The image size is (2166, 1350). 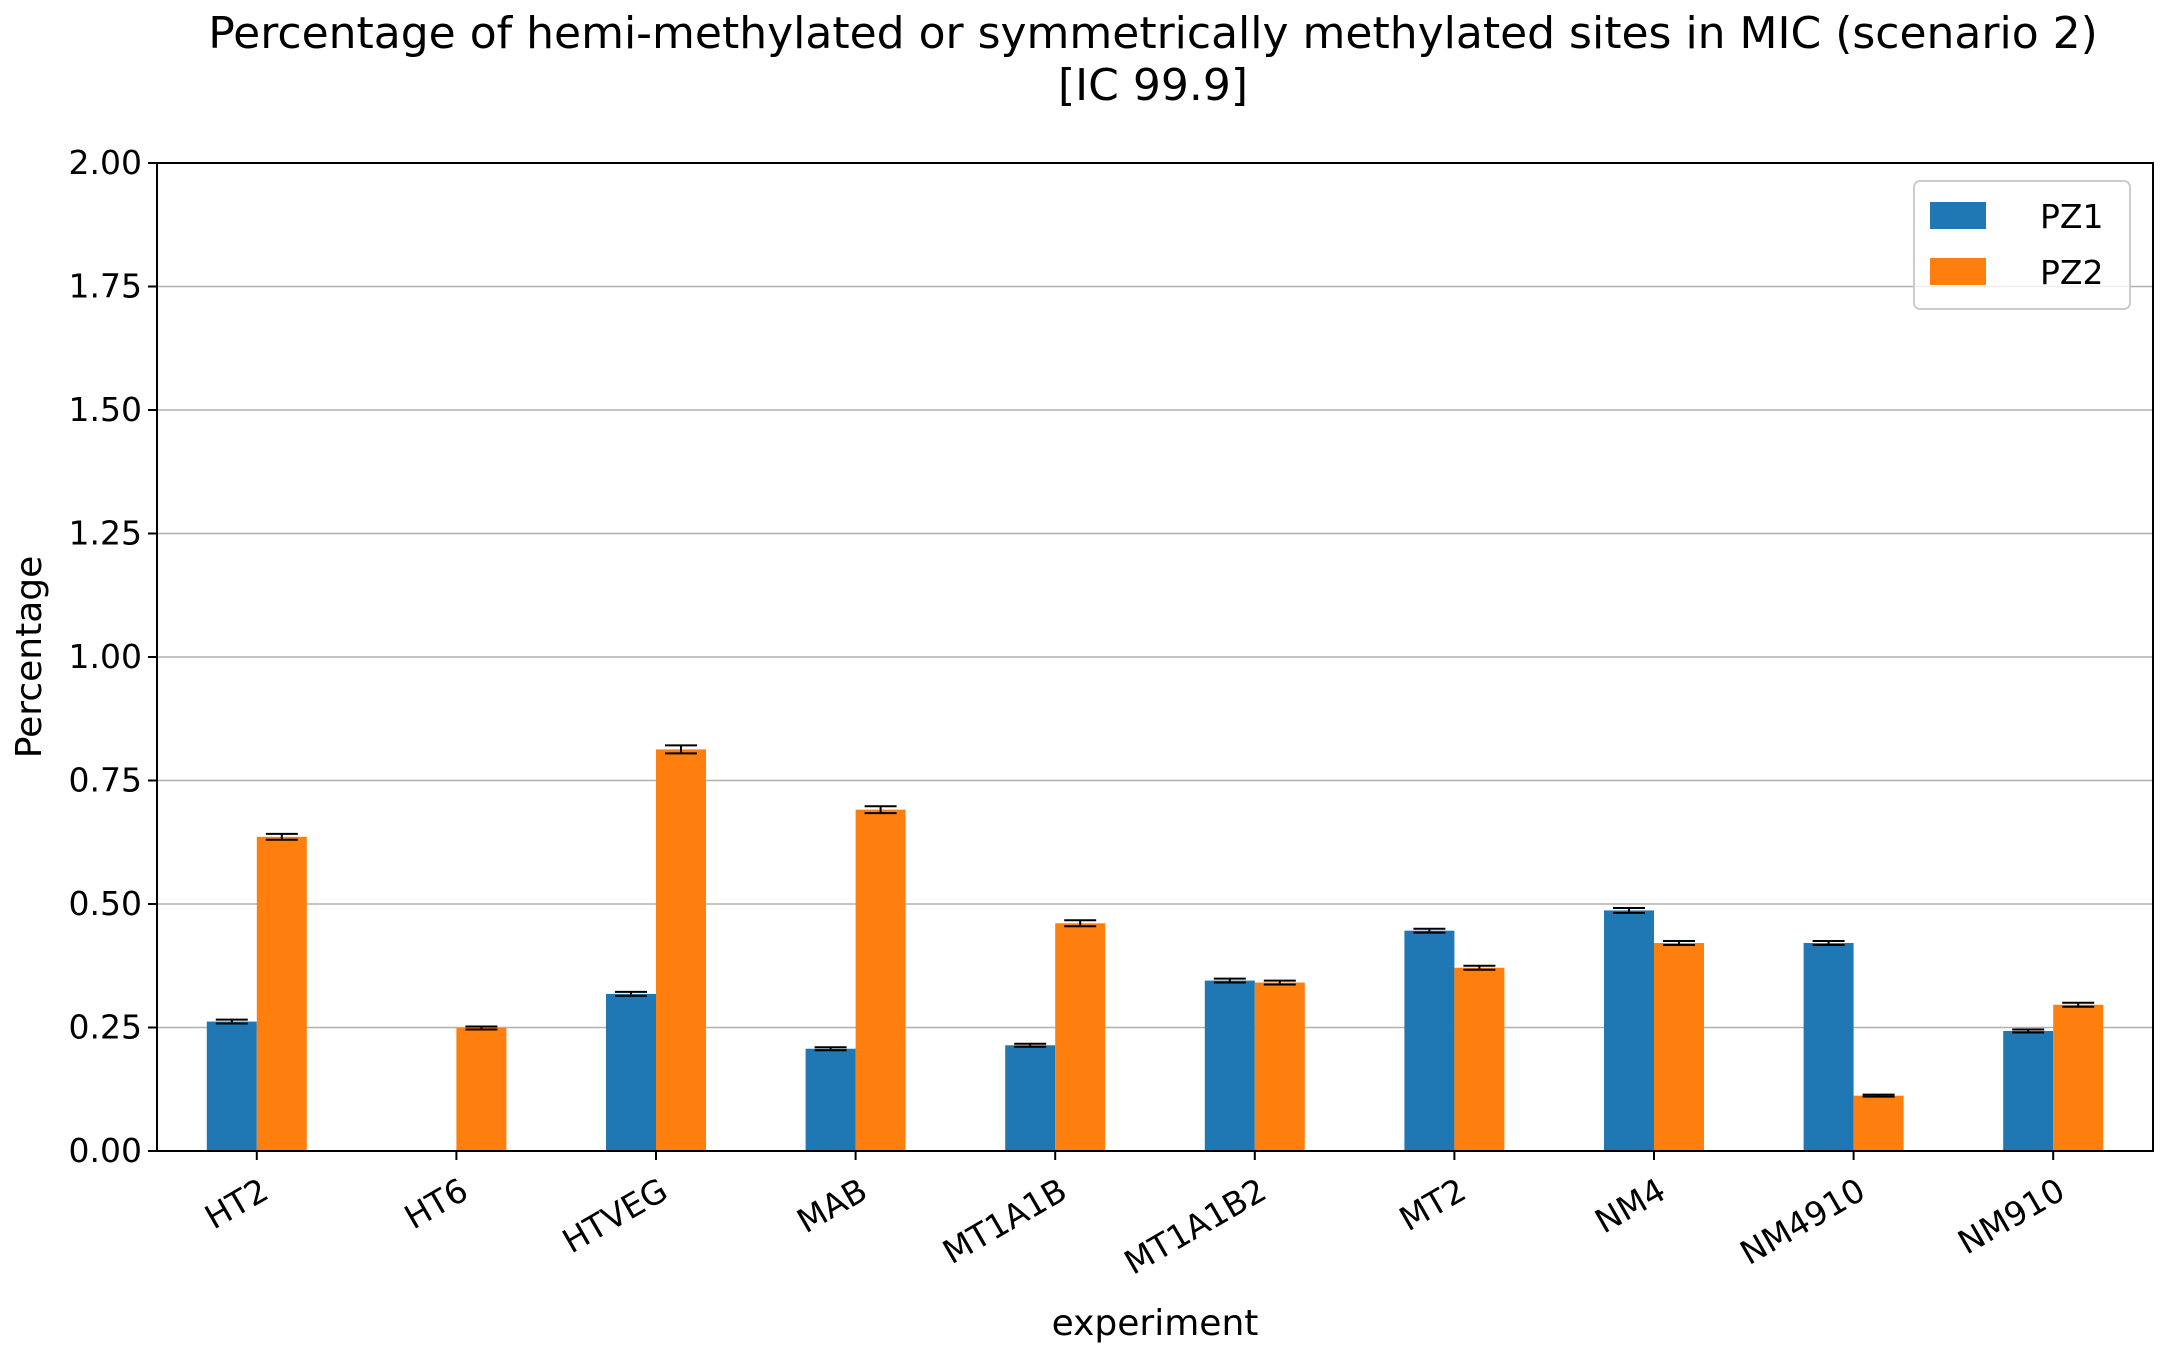 I want to click on bar-pz1-nm910, so click(x=2028, y=1090).